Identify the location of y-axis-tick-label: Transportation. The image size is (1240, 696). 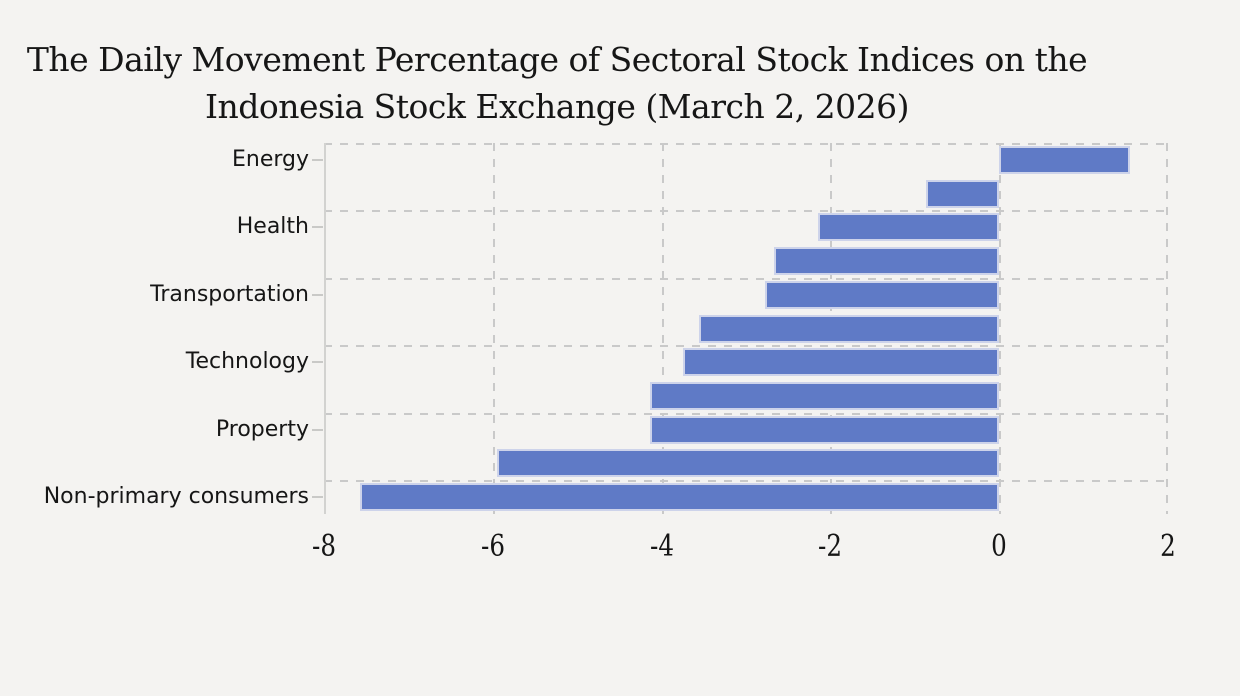
(229, 294).